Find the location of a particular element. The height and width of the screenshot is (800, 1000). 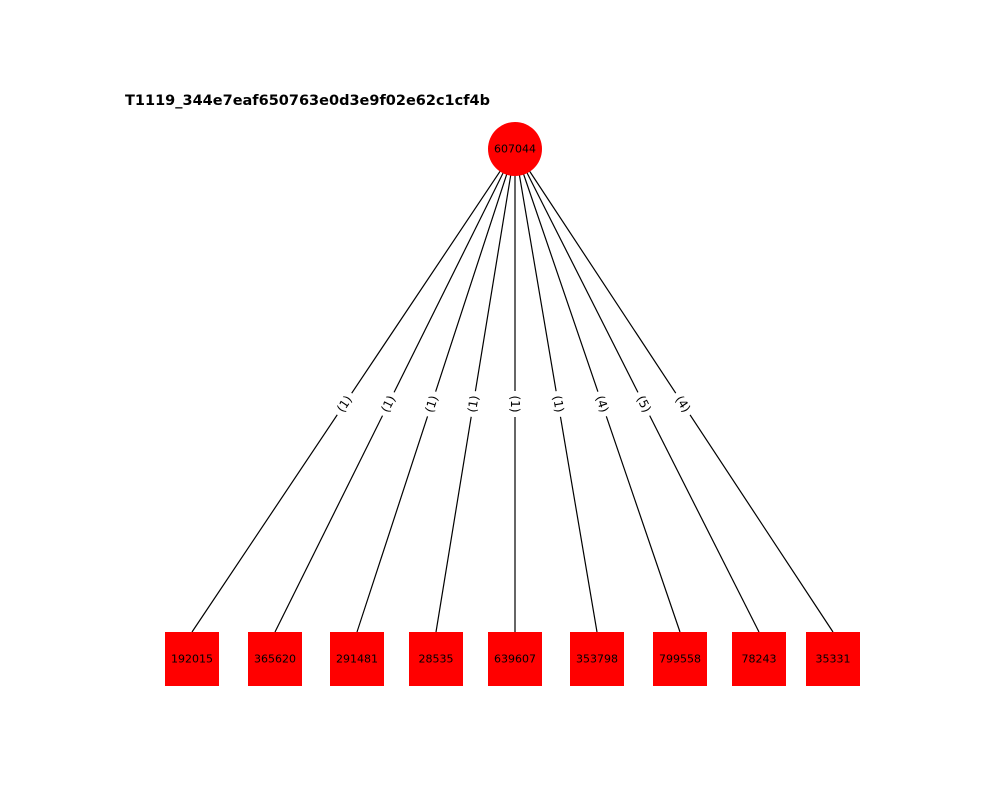

leaf-node-label: 28535 is located at coordinates (436, 659).